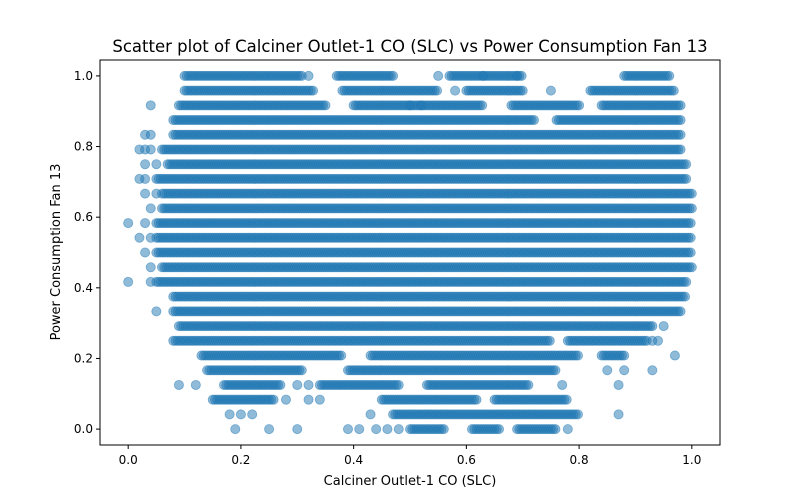 This screenshot has width=800, height=500. What do you see at coordinates (83, 358) in the screenshot?
I see `y-tick-label: 0.2` at bounding box center [83, 358].